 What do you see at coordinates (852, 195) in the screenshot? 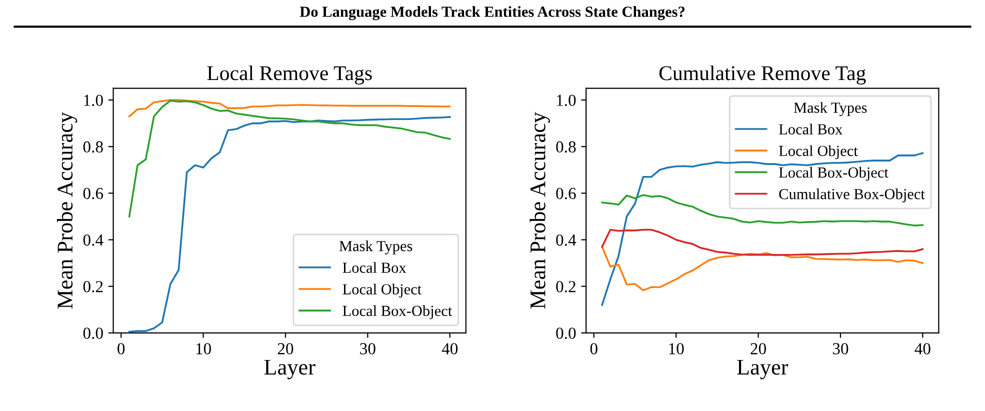
I see `legend-label: Cumulative Box-Object` at bounding box center [852, 195].